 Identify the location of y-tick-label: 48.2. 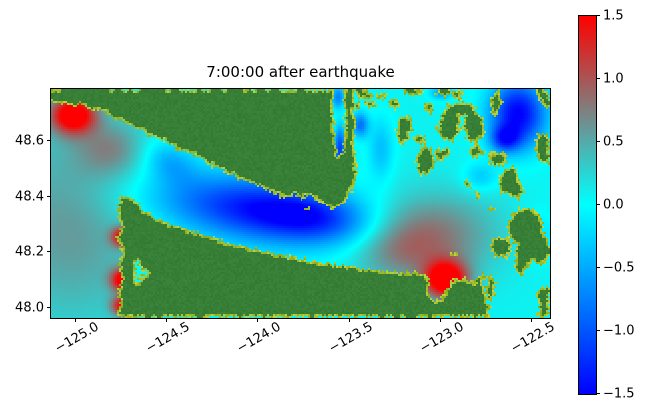
(29, 252).